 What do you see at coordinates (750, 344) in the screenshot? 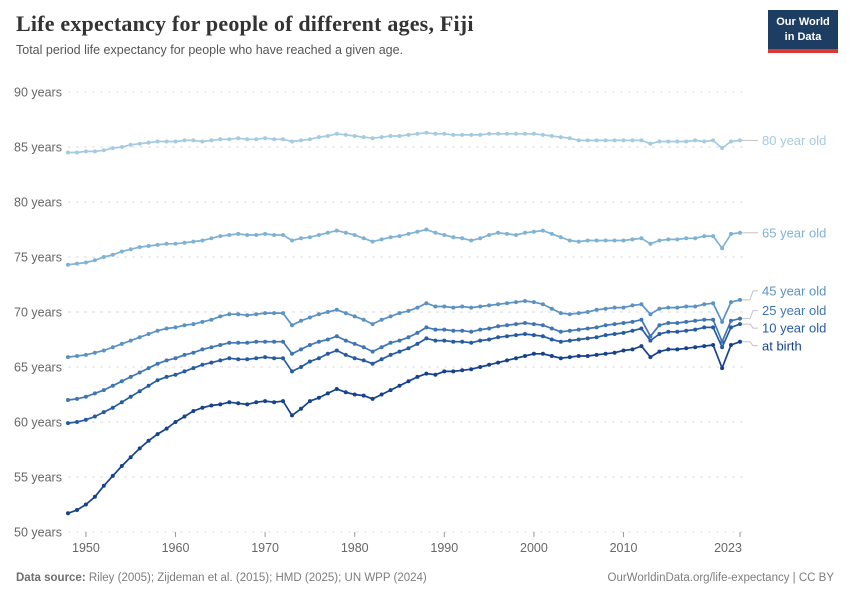
I see `label-connector-at-birth` at bounding box center [750, 344].